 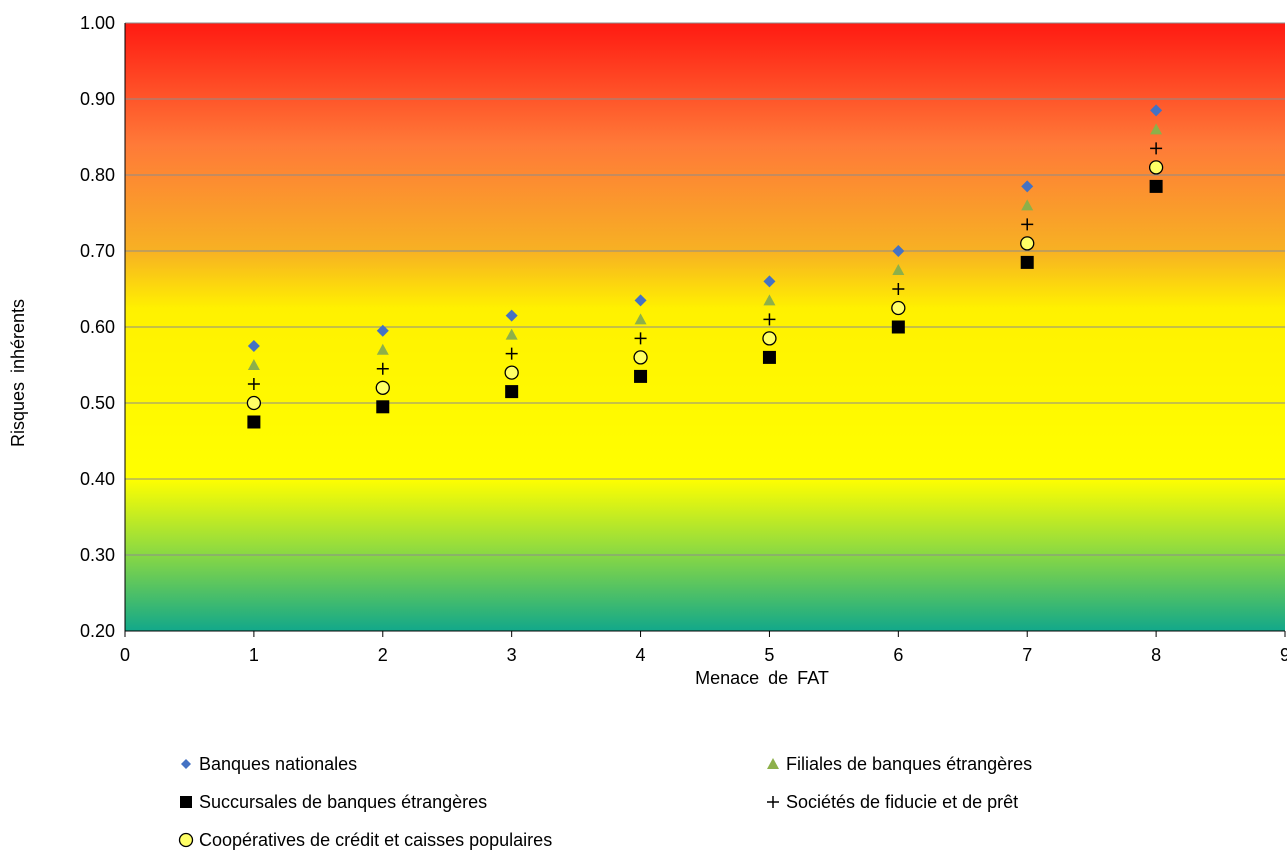 I want to click on legend-label: Filiales de banques étrangères, so click(x=909, y=763).